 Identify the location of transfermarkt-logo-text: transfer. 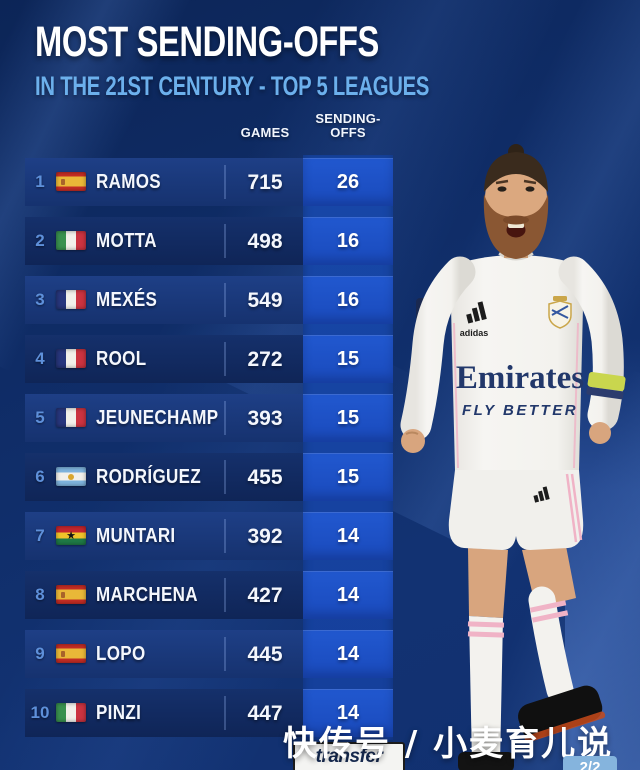
(349, 757).